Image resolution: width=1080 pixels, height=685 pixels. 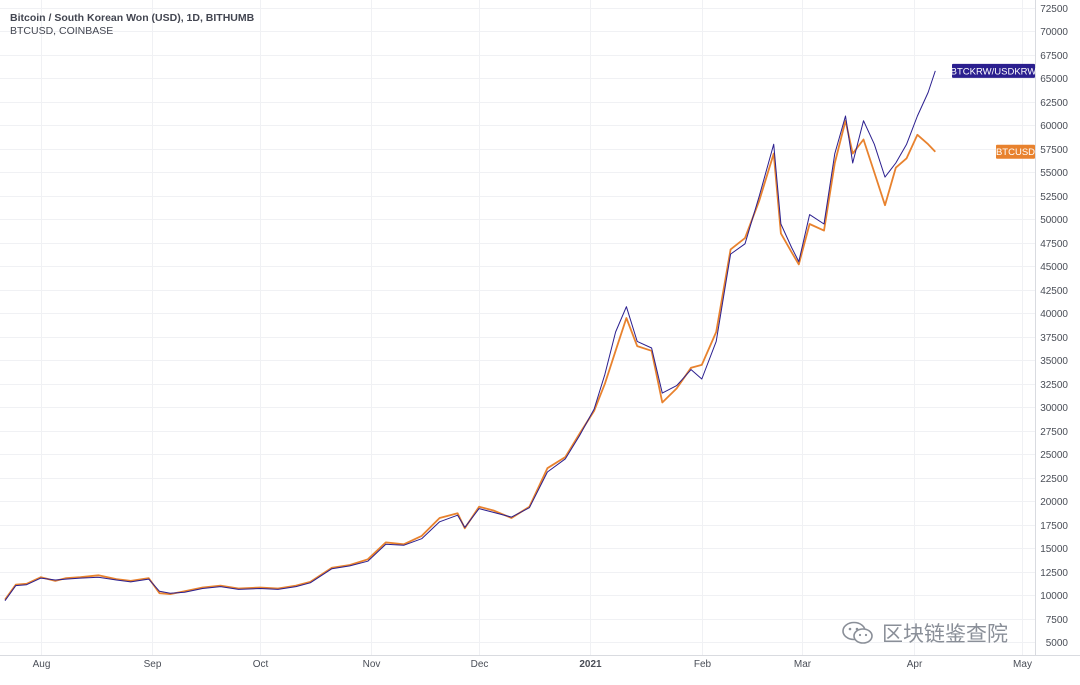 I want to click on x-tick-label: Apr, so click(x=915, y=664).